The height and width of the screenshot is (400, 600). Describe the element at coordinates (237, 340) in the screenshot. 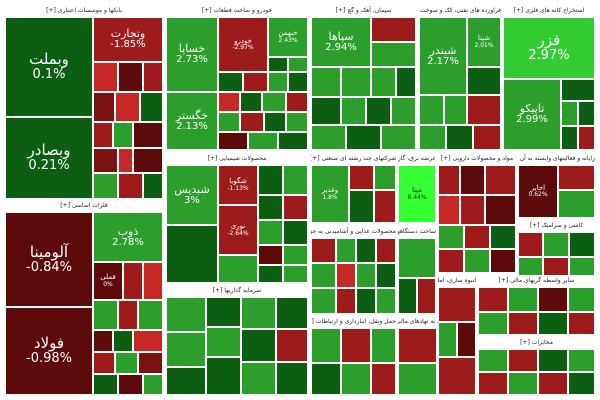

I see `sector-invest: سرمایه گذاریها [+]` at that location.